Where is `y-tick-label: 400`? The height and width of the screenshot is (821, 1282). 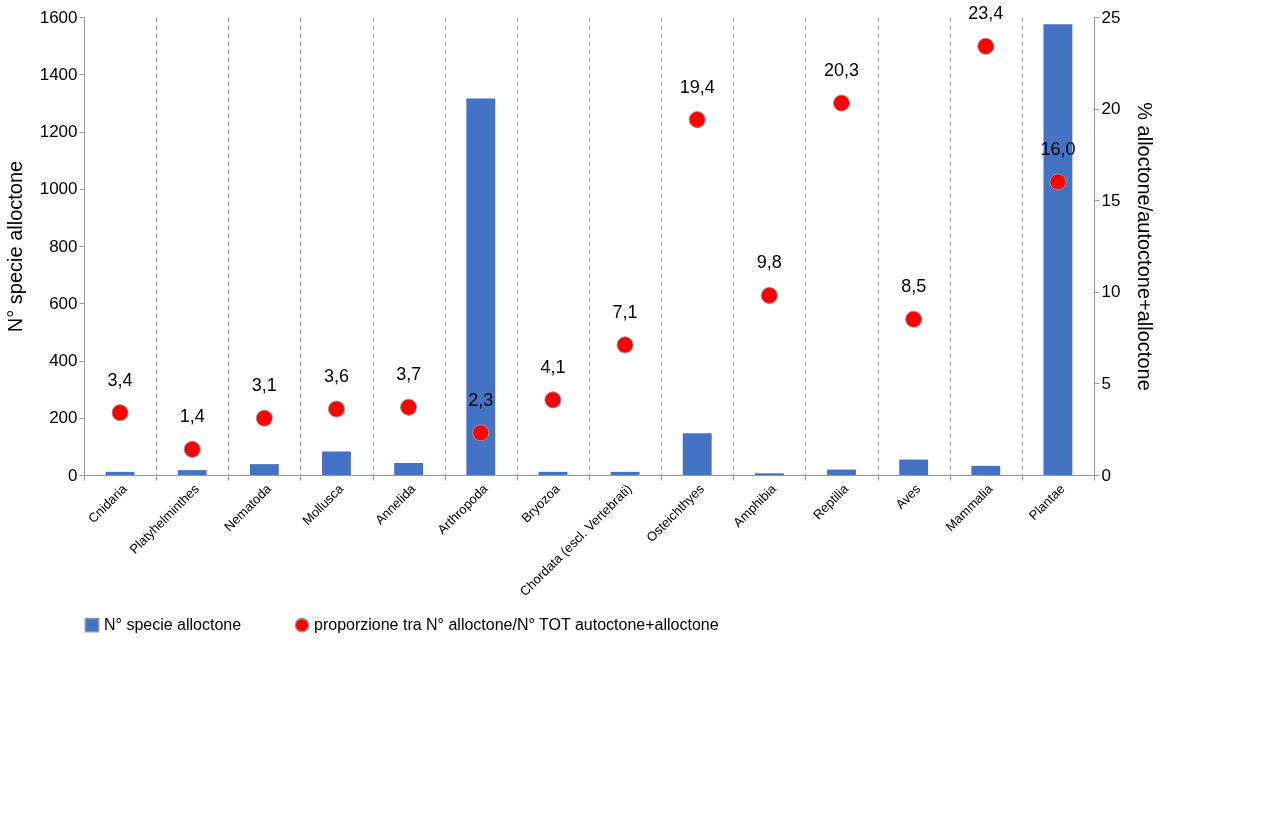 y-tick-label: 400 is located at coordinates (63, 360).